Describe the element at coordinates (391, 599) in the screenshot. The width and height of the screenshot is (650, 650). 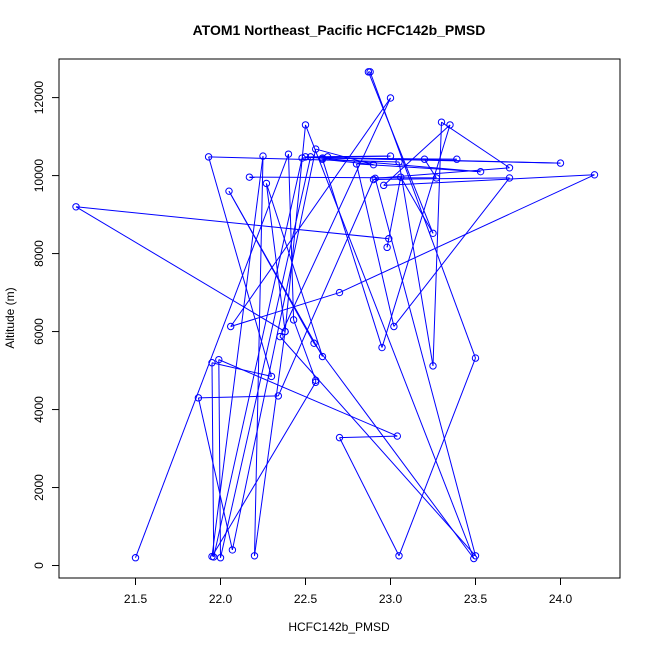
I see `x-tick-label: 23.0` at that location.